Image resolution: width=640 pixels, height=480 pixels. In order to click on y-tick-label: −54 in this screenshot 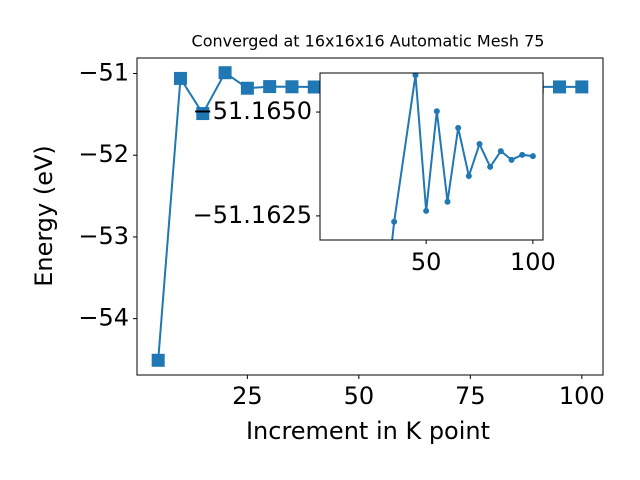, I will do `click(103, 318)`.